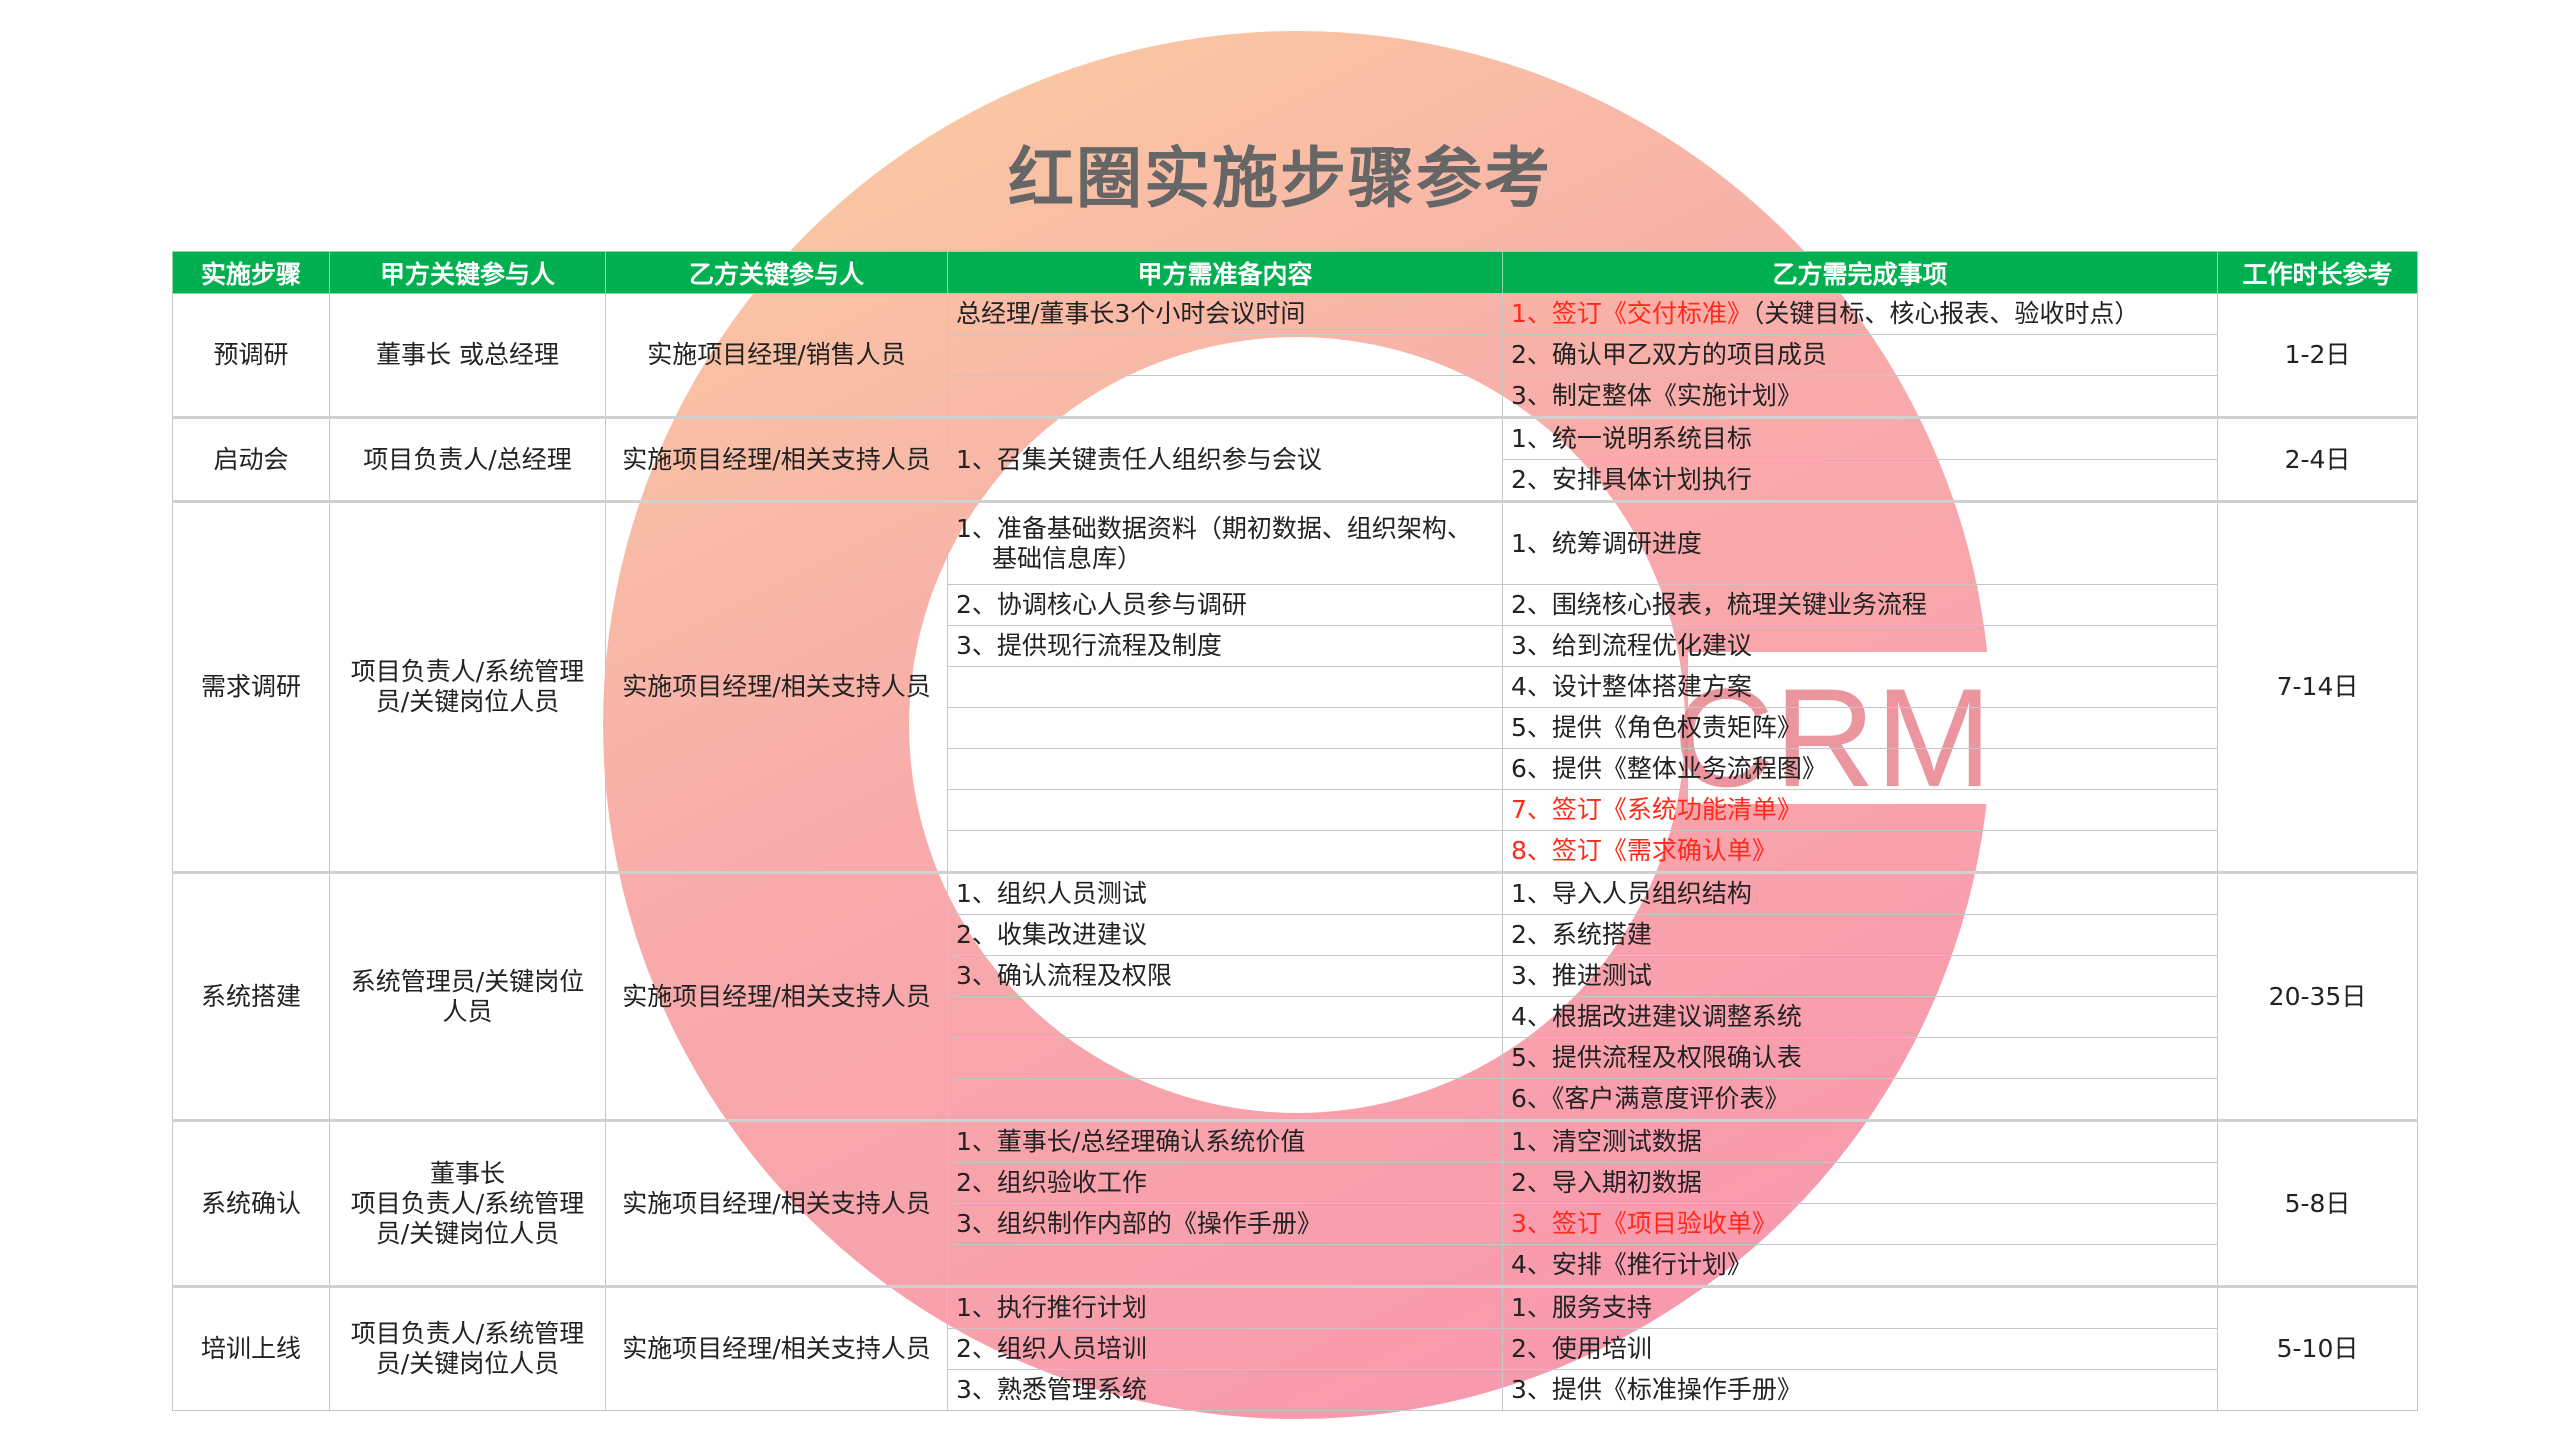  I want to click on prep-text: 2、组织人员培训, so click(1051, 1348).